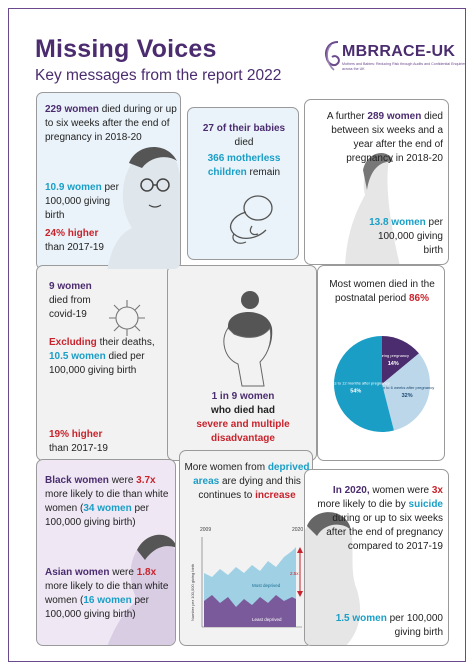  Describe the element at coordinates (143, 207) in the screenshot. I see `woman-glasses-illustration` at that location.